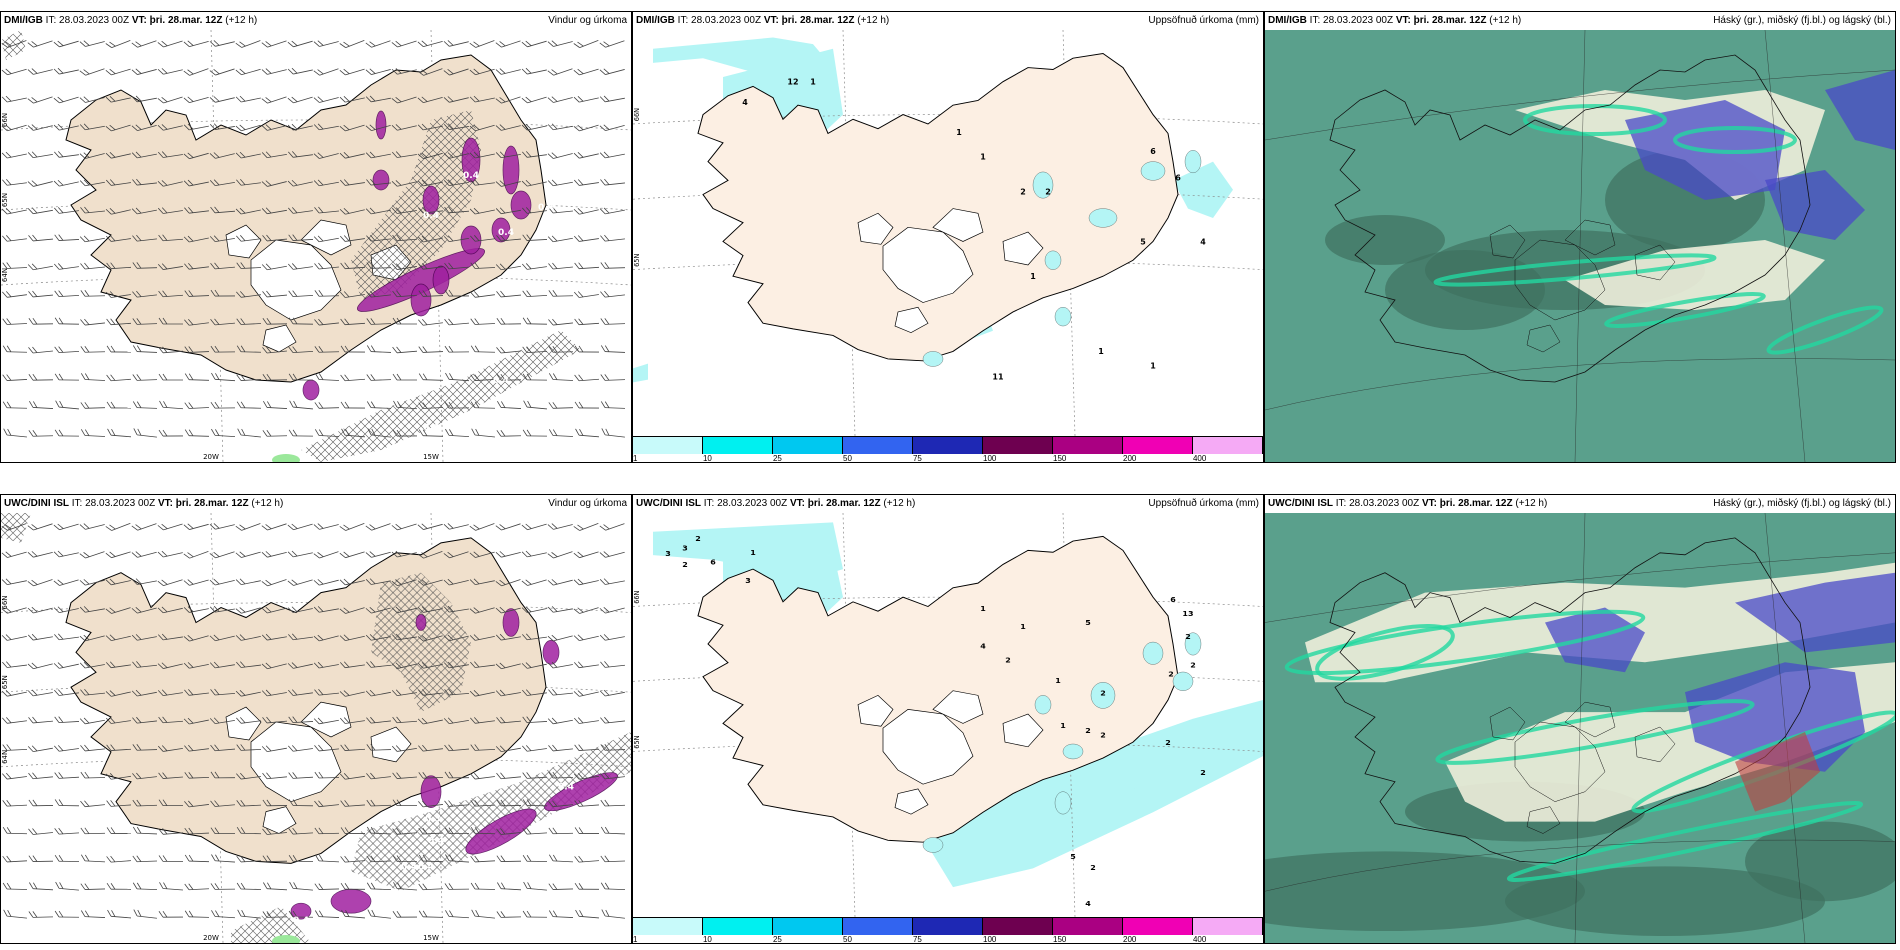 The height and width of the screenshot is (950, 1900). I want to click on precip-light-blob, so click(286, 939).